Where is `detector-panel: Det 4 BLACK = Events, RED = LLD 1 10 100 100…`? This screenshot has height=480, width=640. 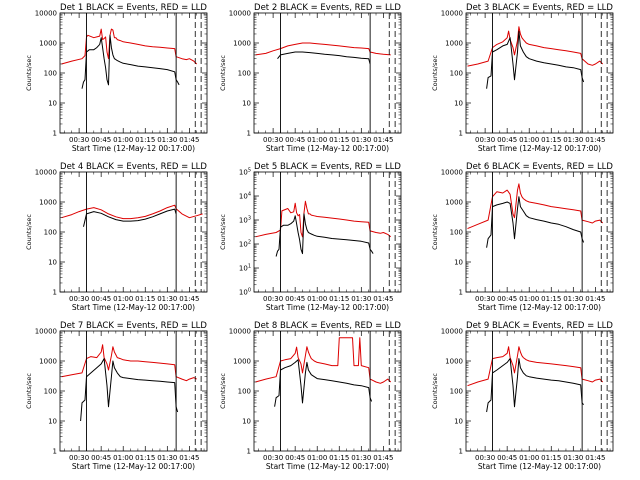 detector-panel: Det 4 BLACK = Events, RED = LLD 1 10 100 100… is located at coordinates (116, 237).